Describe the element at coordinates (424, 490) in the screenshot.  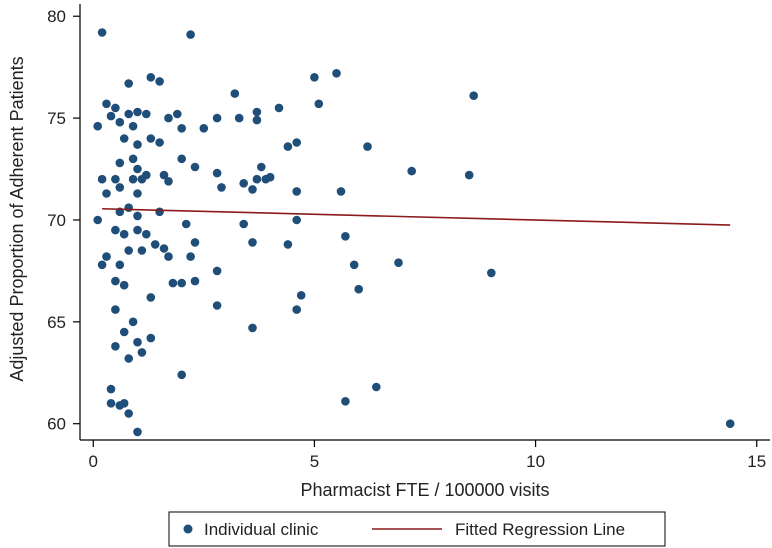
I see `x-axis-label: Pharmacist FTE / 100000 visits` at that location.